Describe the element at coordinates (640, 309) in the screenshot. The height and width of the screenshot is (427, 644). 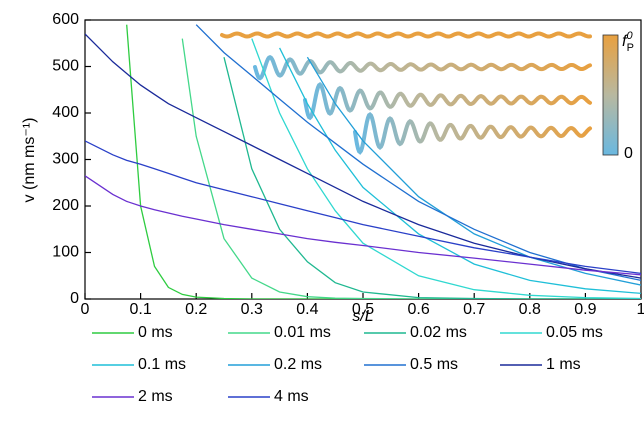
I see `x-tick-label: 1` at that location.